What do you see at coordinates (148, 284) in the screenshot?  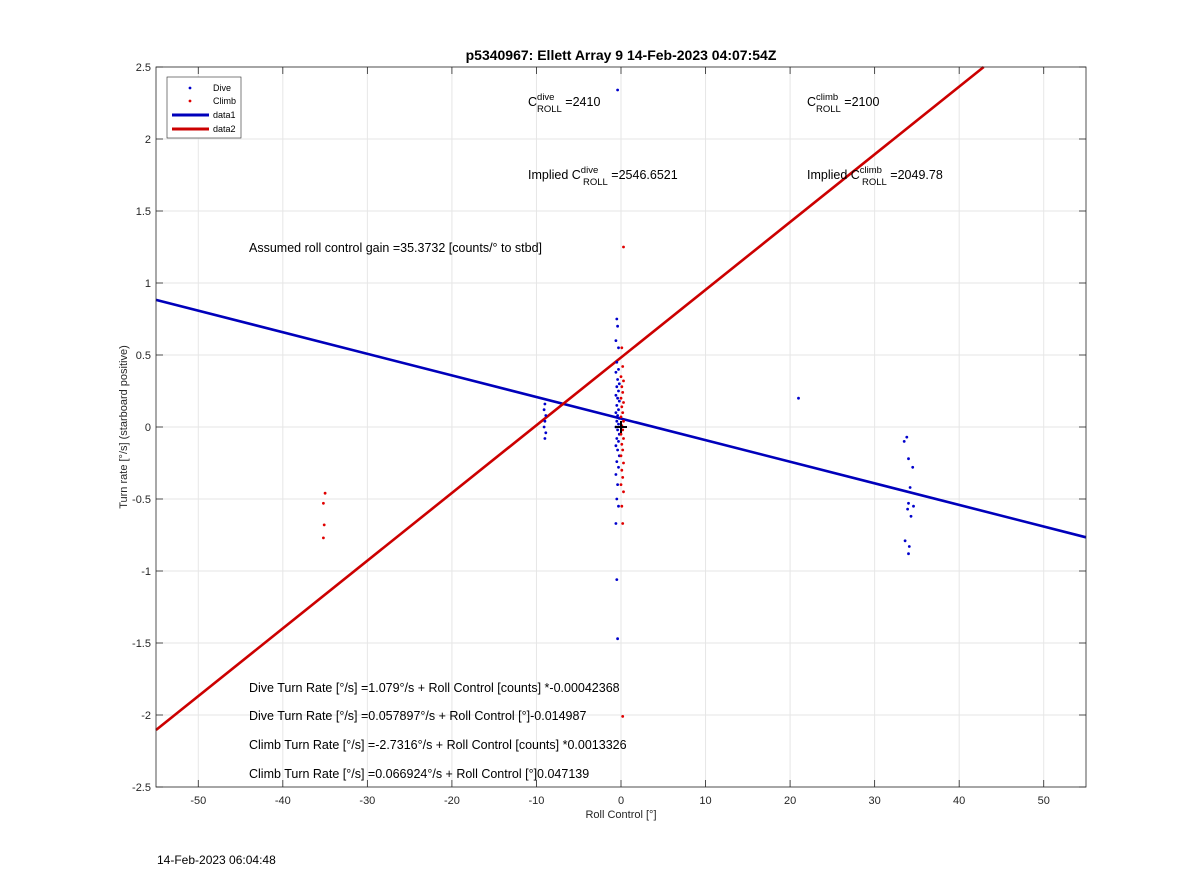 I see `y-tick-label: 1` at bounding box center [148, 284].